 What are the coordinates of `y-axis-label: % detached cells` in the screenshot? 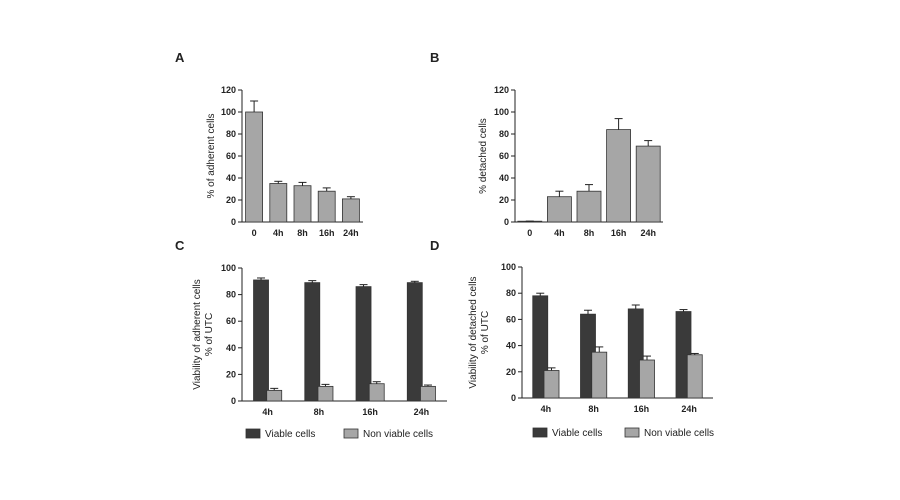 It's located at (483, 156).